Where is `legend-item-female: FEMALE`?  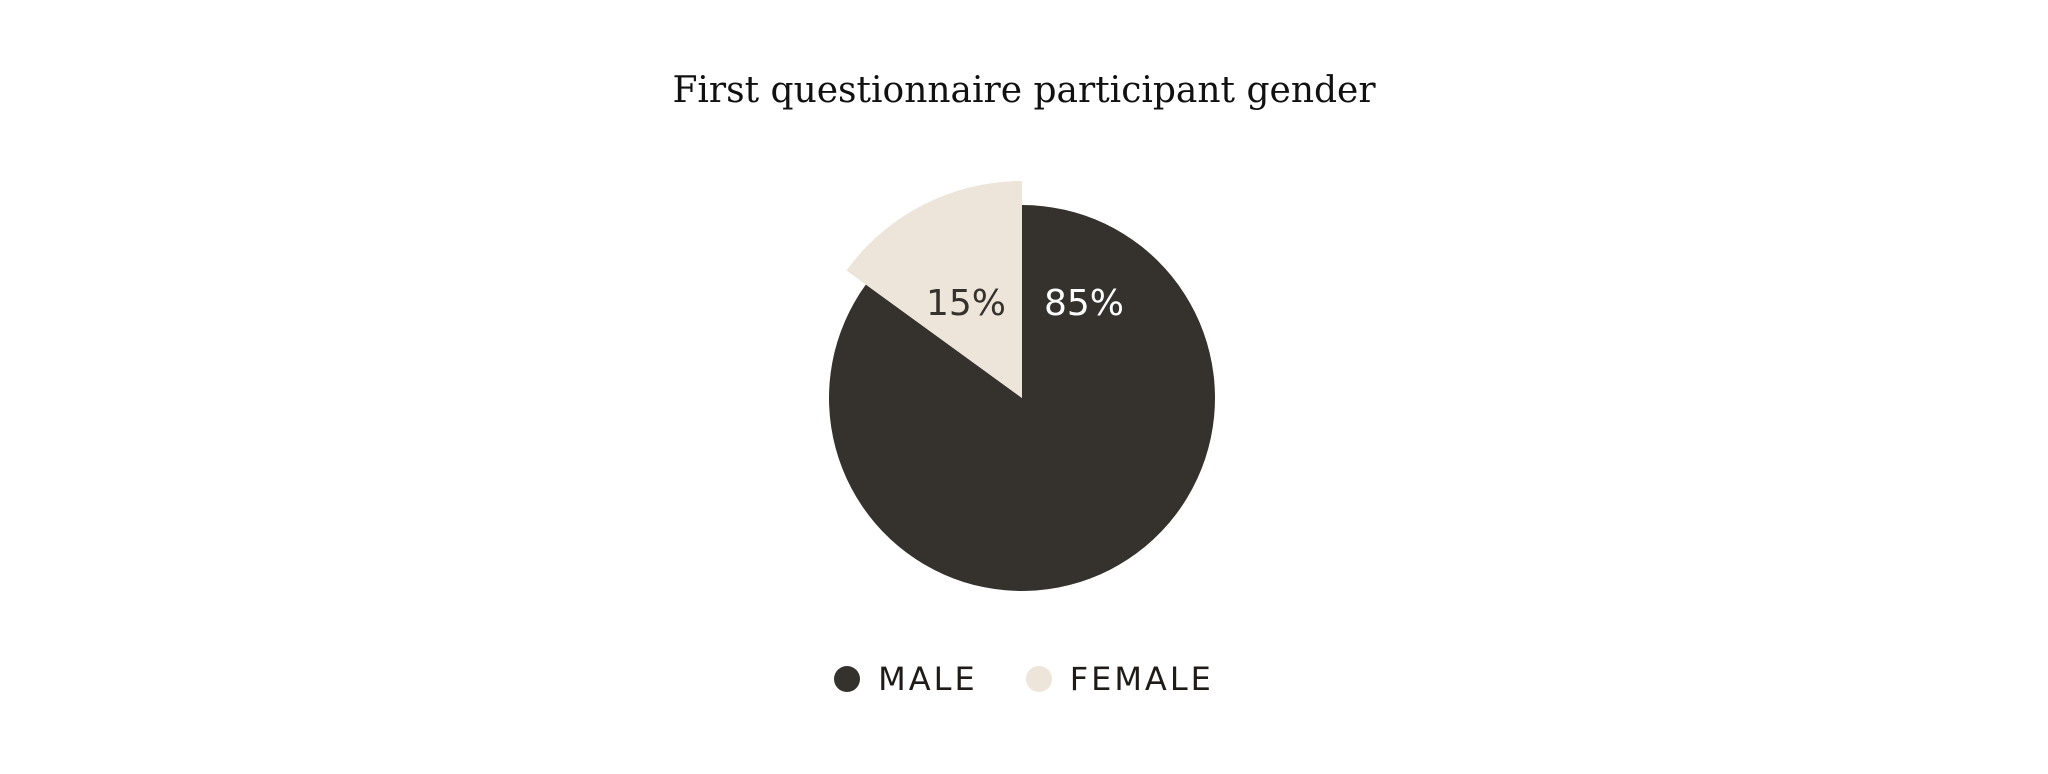 legend-item-female: FEMALE is located at coordinates (1119, 679).